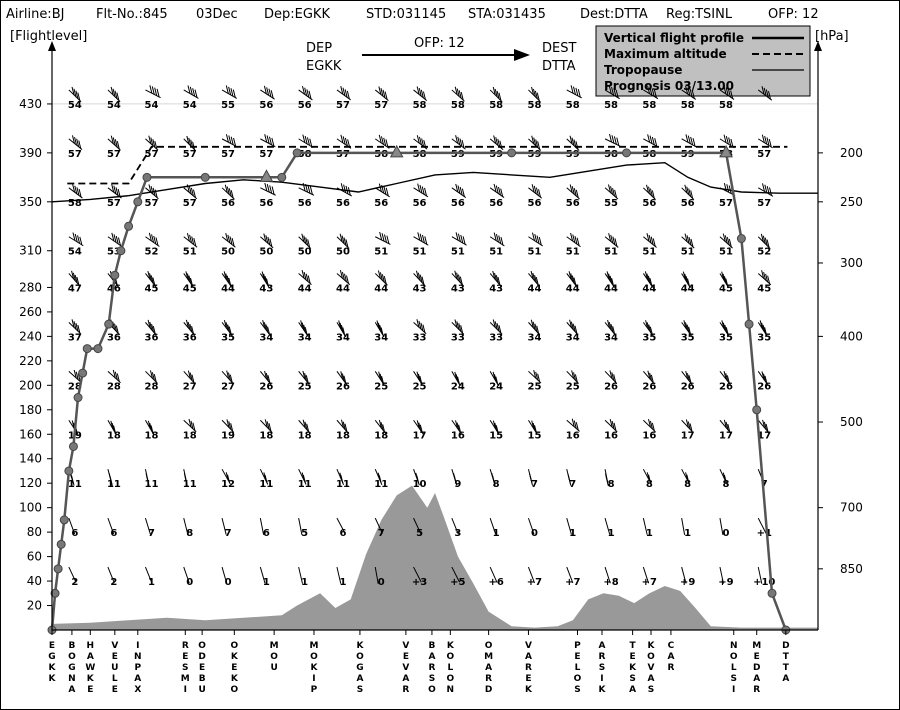 This screenshot has width=900, height=710. Describe the element at coordinates (495, 582) in the screenshot. I see `wind-temperature: +6` at that location.